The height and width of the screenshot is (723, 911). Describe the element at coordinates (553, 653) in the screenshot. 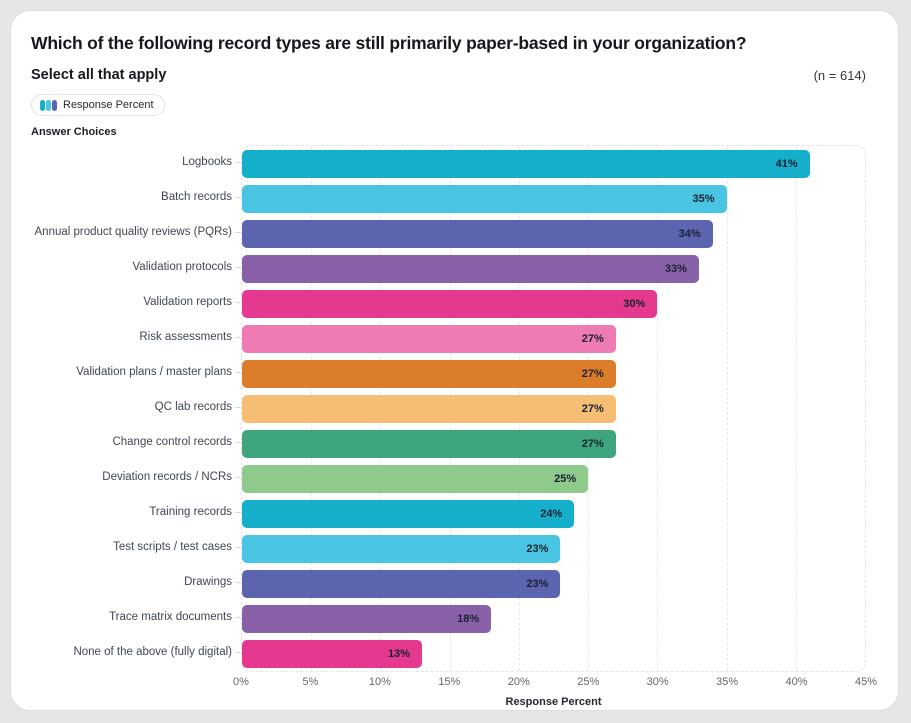

I see `bar-row: 13%` at that location.